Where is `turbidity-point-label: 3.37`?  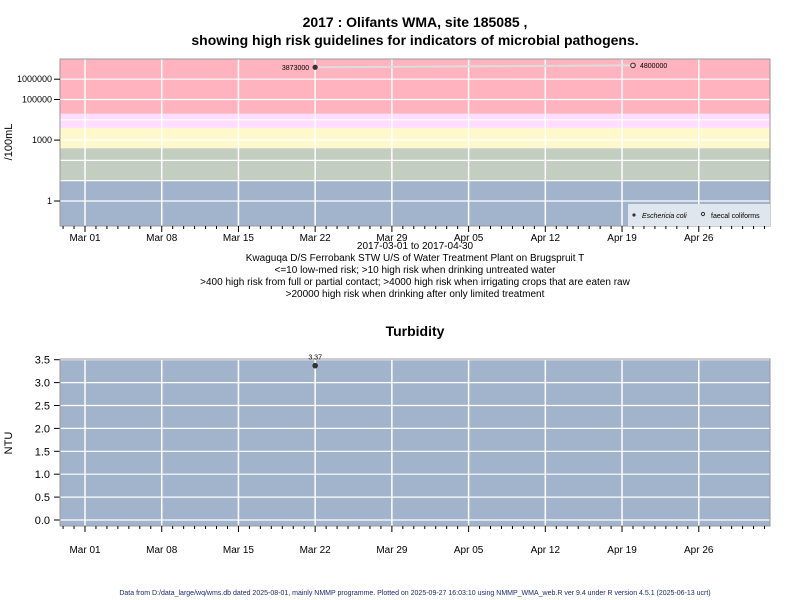 turbidity-point-label: 3.37 is located at coordinates (315, 358).